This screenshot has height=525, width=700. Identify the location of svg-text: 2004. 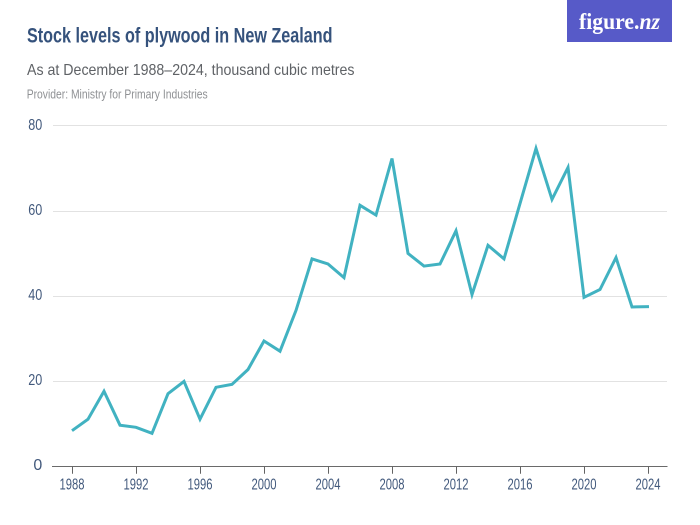
(328, 485).